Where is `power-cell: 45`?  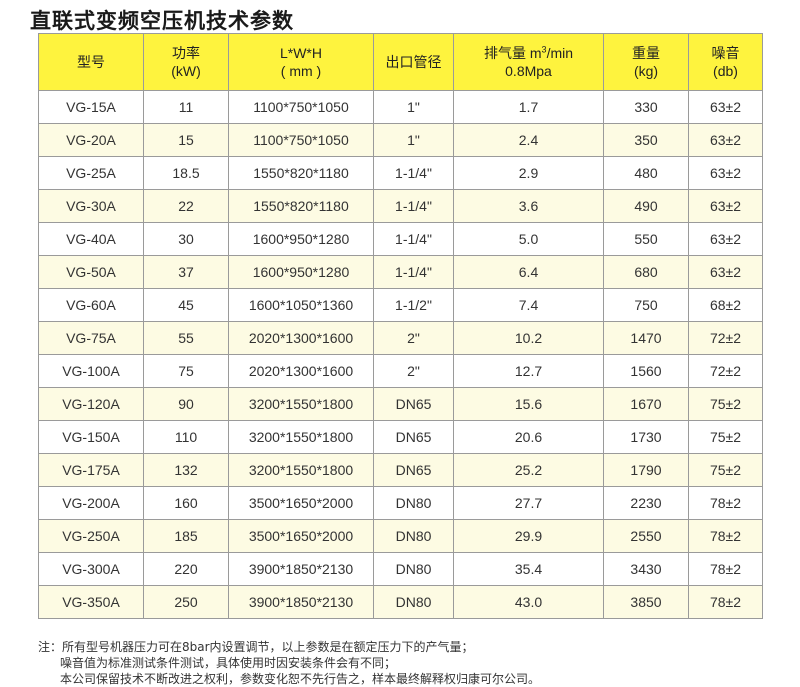
power-cell: 45 is located at coordinates (186, 305).